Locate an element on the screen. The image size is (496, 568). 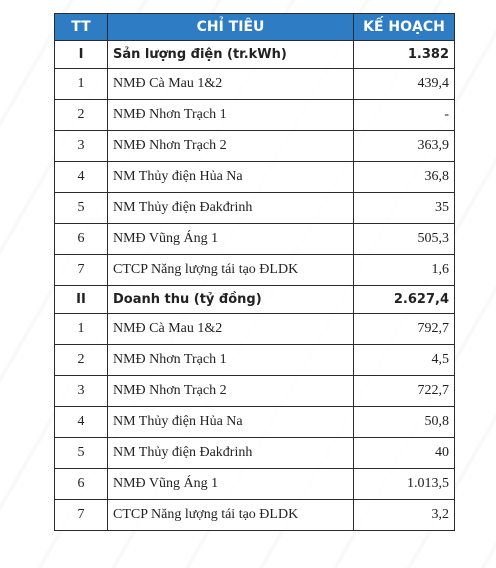
item-value: 36,8 is located at coordinates (404, 177).